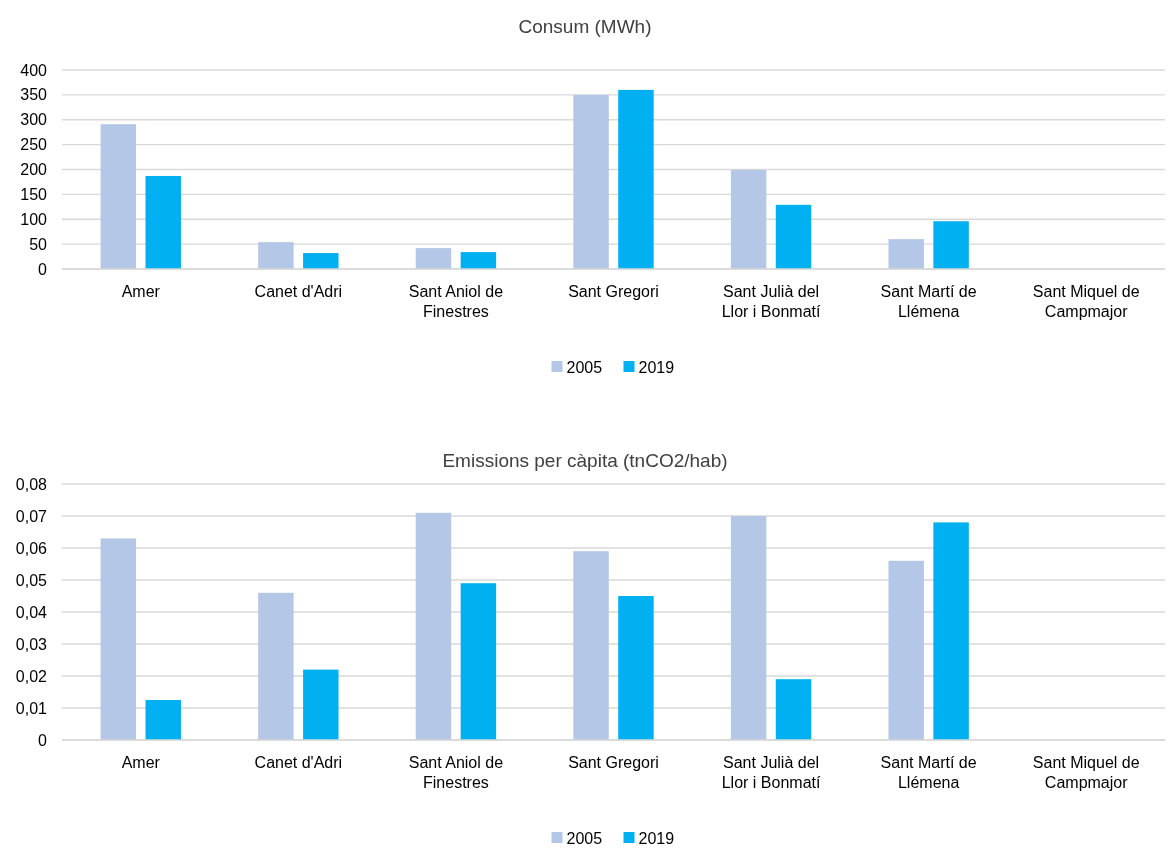  What do you see at coordinates (34, 145) in the screenshot?
I see `y-tick-label: 250` at bounding box center [34, 145].